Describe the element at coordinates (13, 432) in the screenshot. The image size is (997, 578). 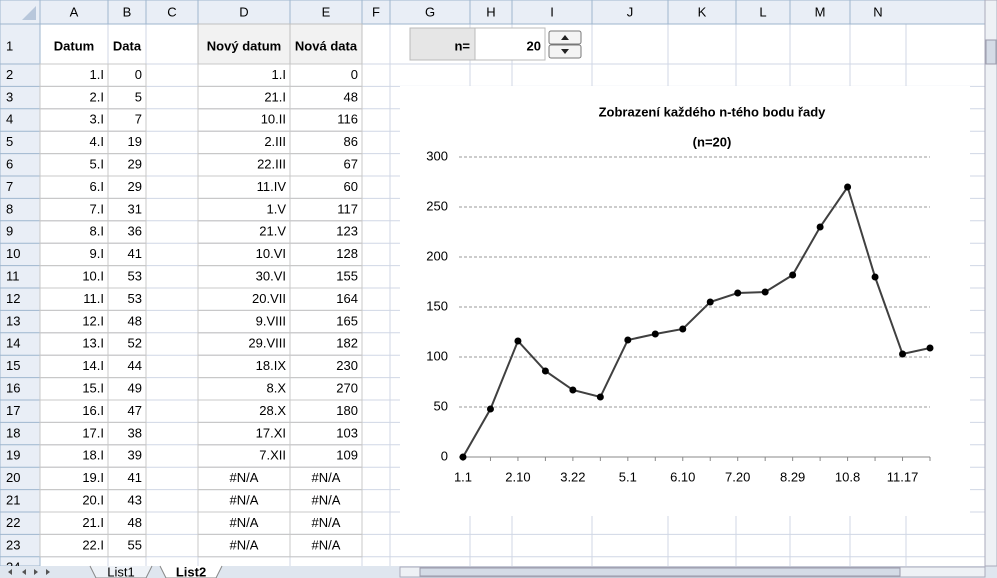
I see `row-number: 18` at that location.